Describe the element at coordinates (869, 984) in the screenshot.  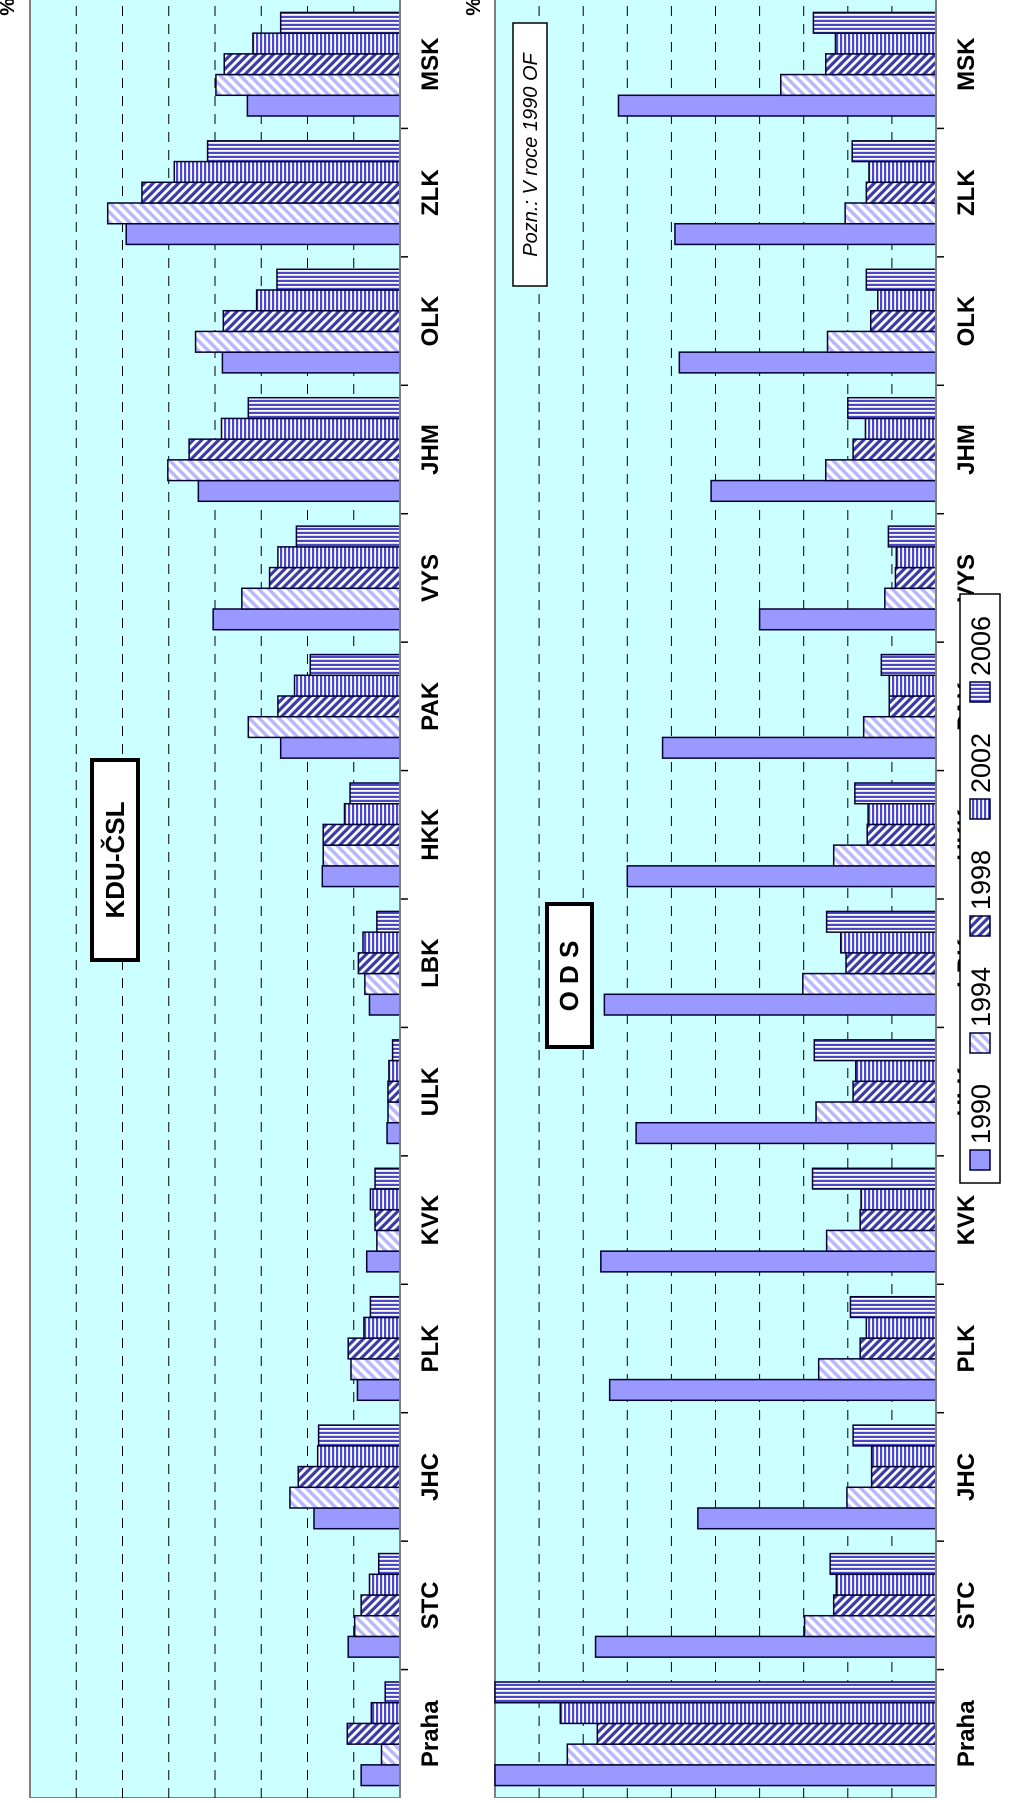
I see `bar-lbk-1994` at that location.